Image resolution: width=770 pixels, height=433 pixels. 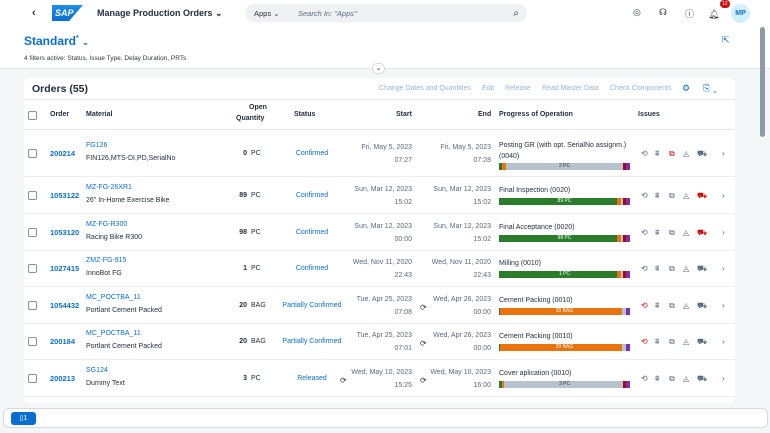 I want to click on joule-icon: ◎, so click(x=637, y=12).